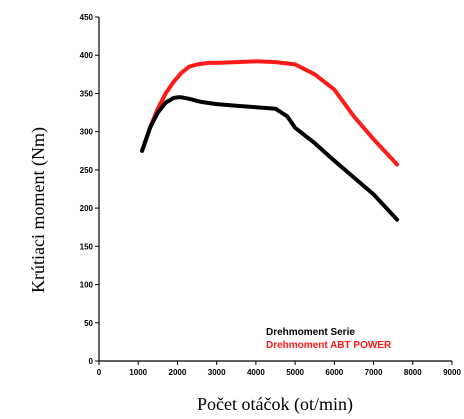 The width and height of the screenshot is (464, 419). I want to click on y-tick-label: 250, so click(87, 170).